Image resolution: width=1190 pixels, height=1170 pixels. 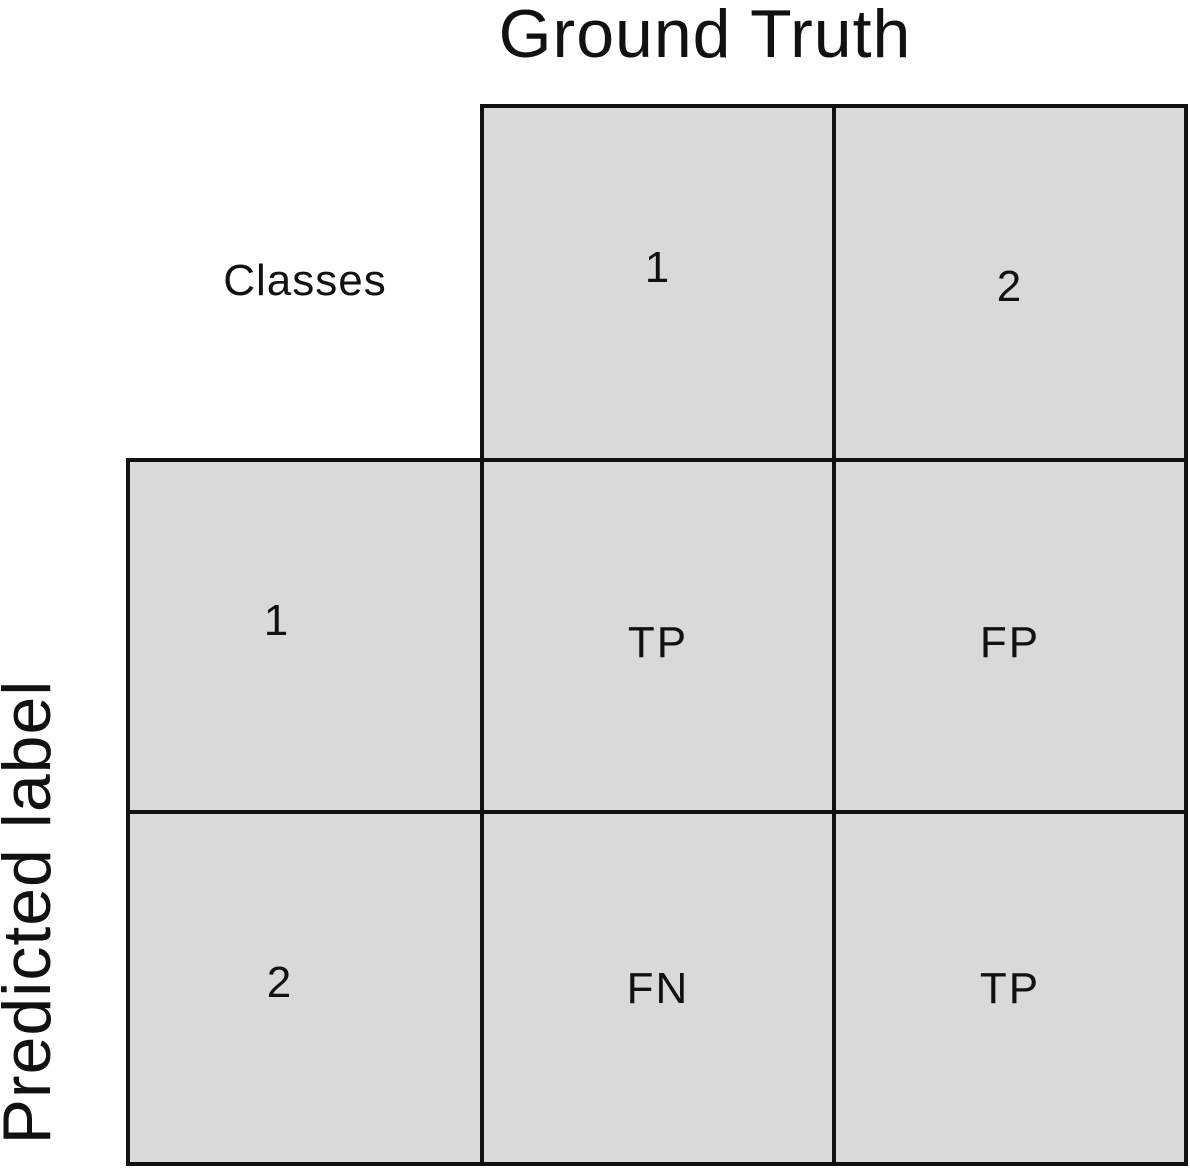 I want to click on column-header-2: 2, so click(x=1010, y=283).